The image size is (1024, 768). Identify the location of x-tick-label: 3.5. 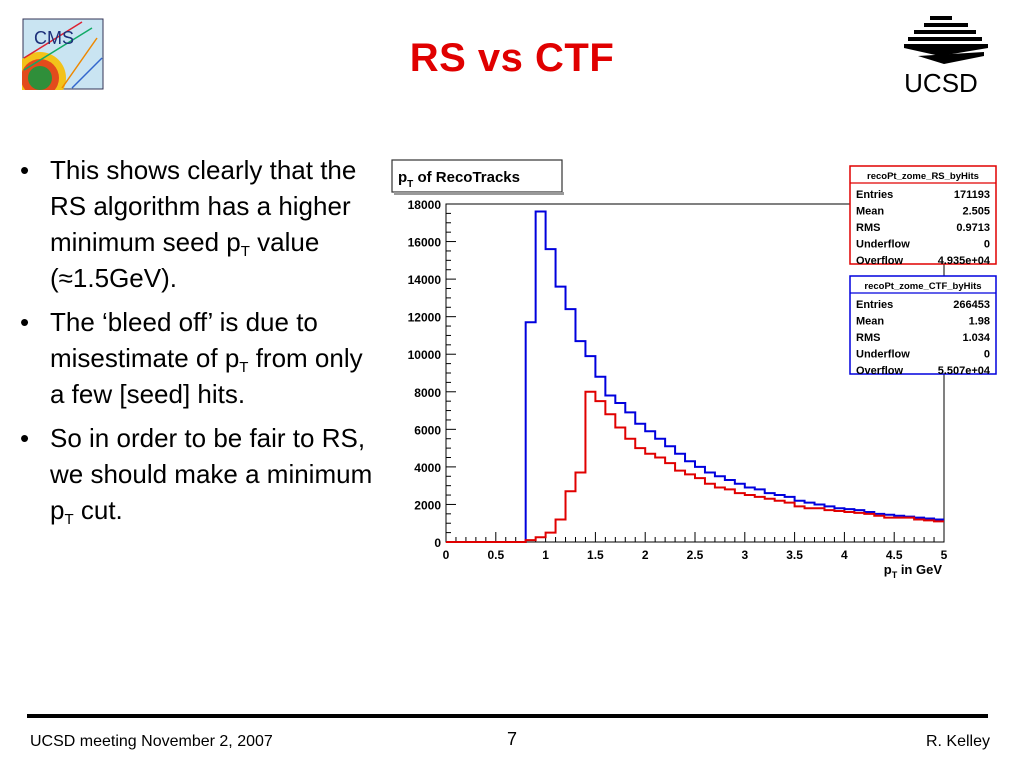
(794, 555).